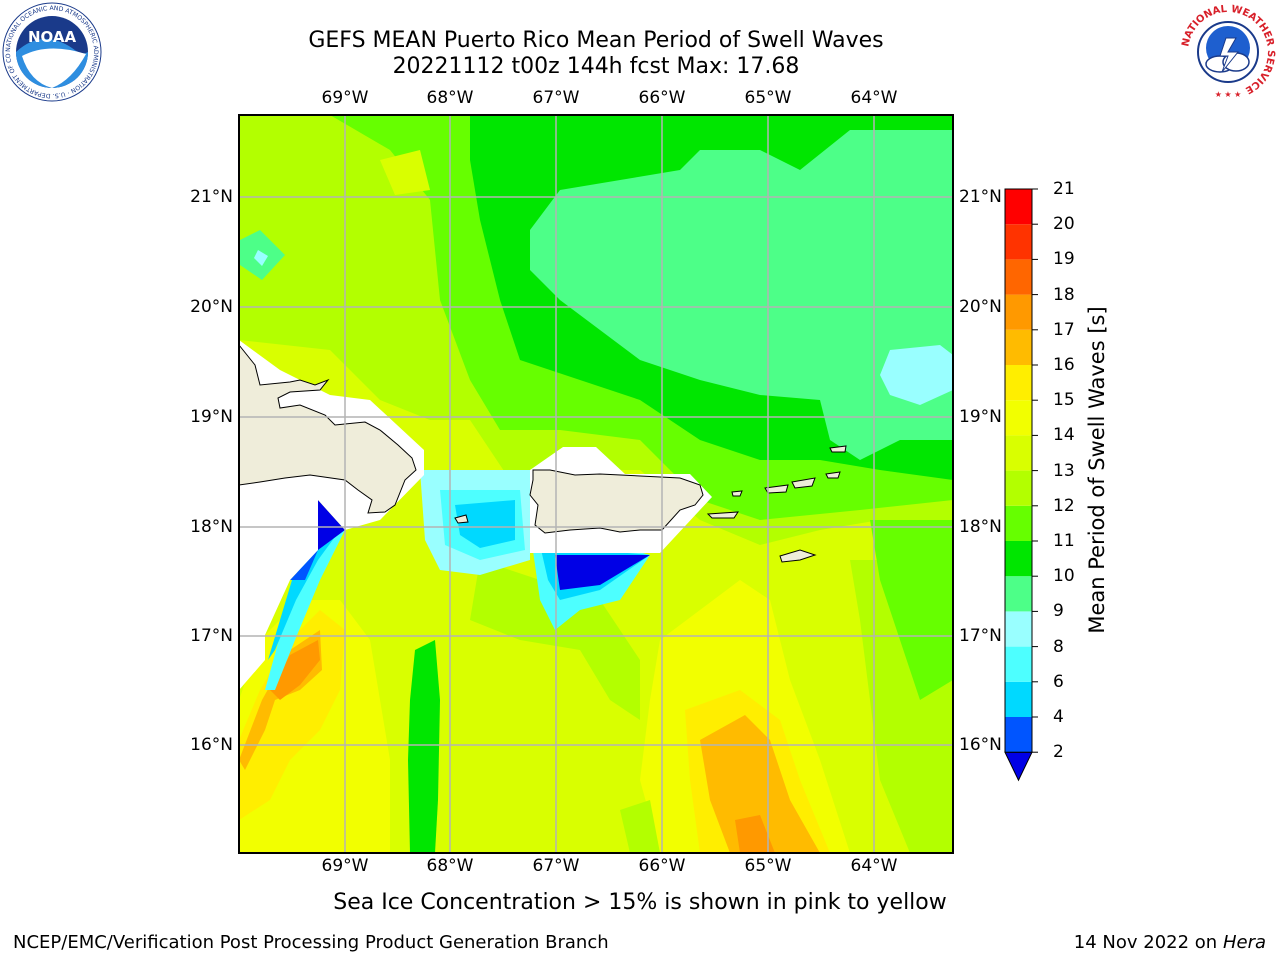 The width and height of the screenshot is (1280, 960). I want to click on colorbar-tick-label: 15, so click(1064, 400).